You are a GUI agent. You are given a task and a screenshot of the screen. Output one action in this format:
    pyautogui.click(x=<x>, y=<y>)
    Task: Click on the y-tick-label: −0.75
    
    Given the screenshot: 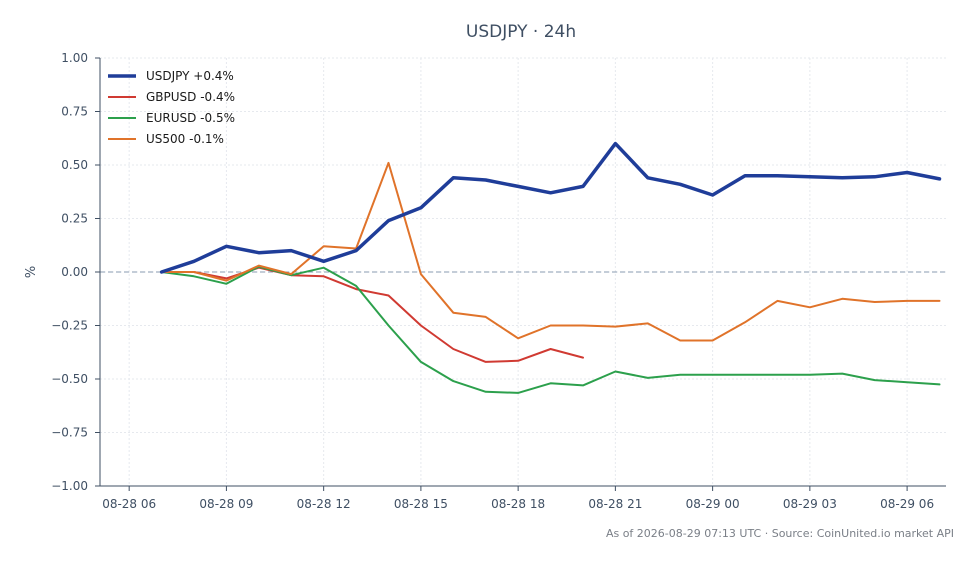 What is the action you would take?
    pyautogui.click(x=69, y=433)
    